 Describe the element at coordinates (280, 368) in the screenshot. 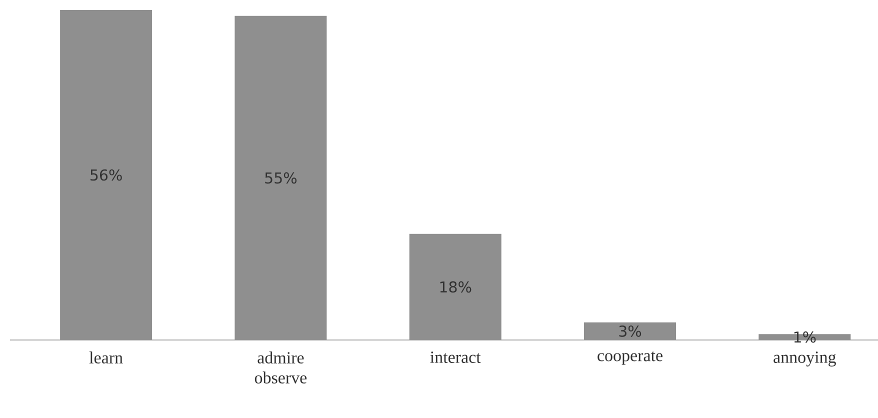

I see `x-tick-label: admire observe` at that location.